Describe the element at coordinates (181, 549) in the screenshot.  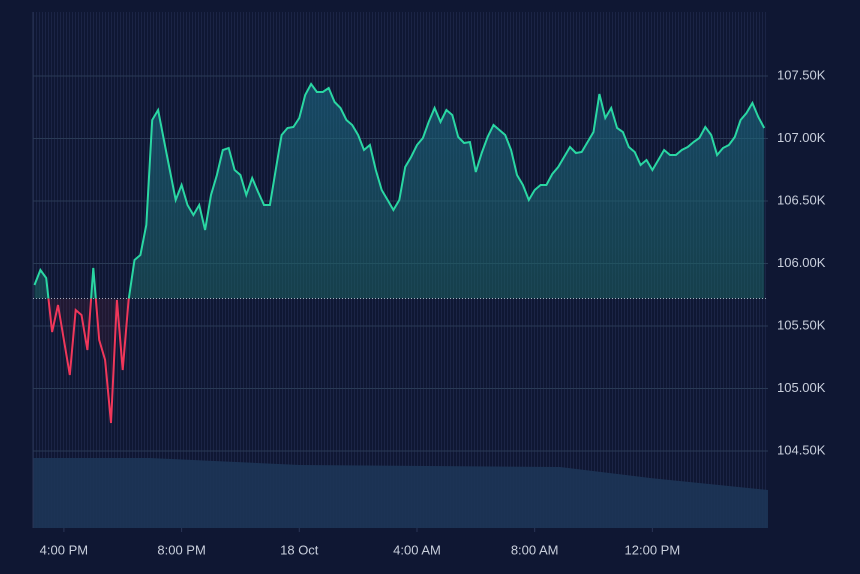
I see `x-tick-label: 8:00 PM` at that location.